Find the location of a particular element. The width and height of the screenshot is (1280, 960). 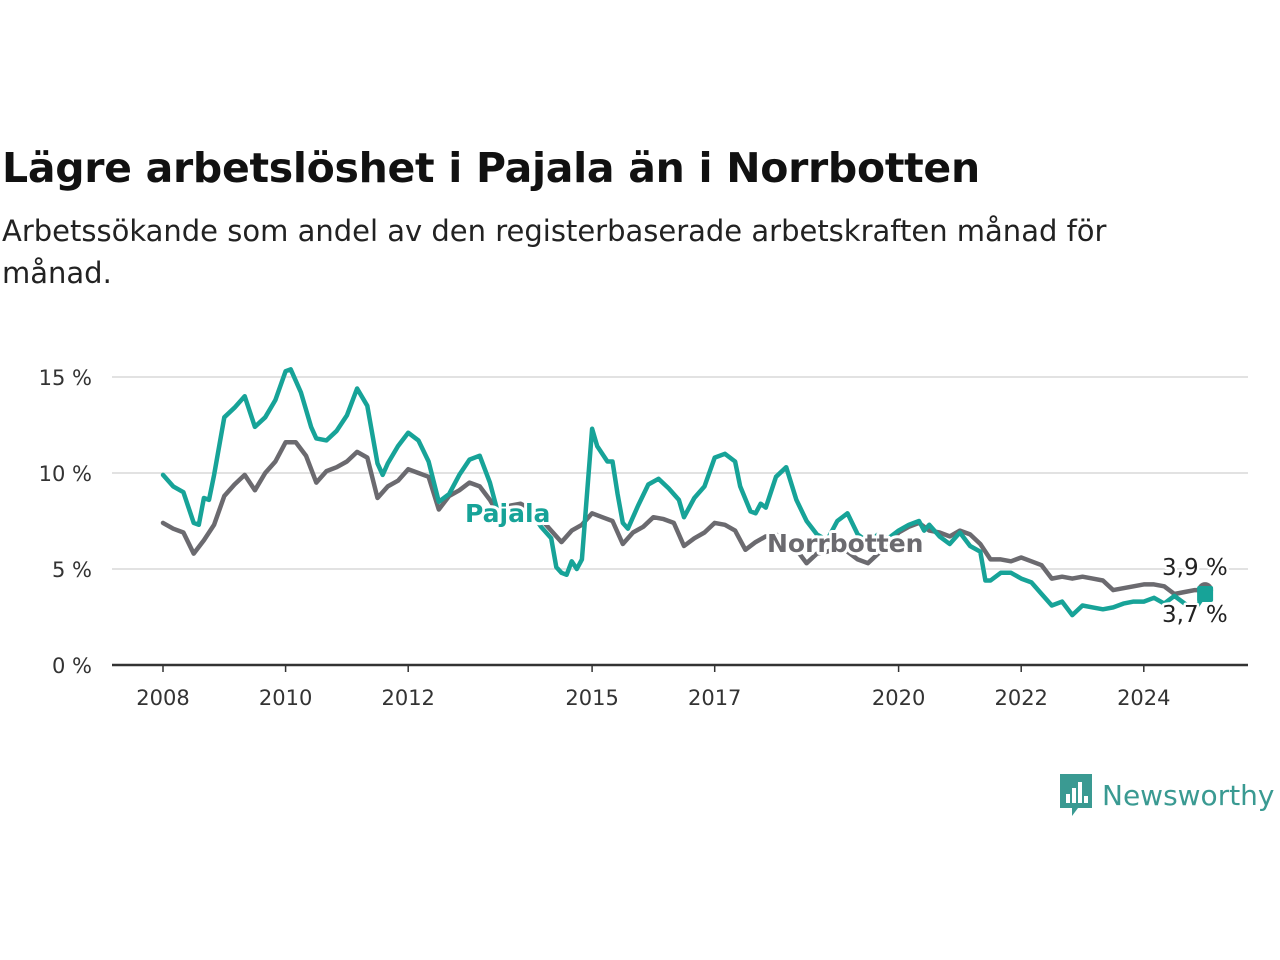

y-tick-label: 10 % is located at coordinates (65, 474).